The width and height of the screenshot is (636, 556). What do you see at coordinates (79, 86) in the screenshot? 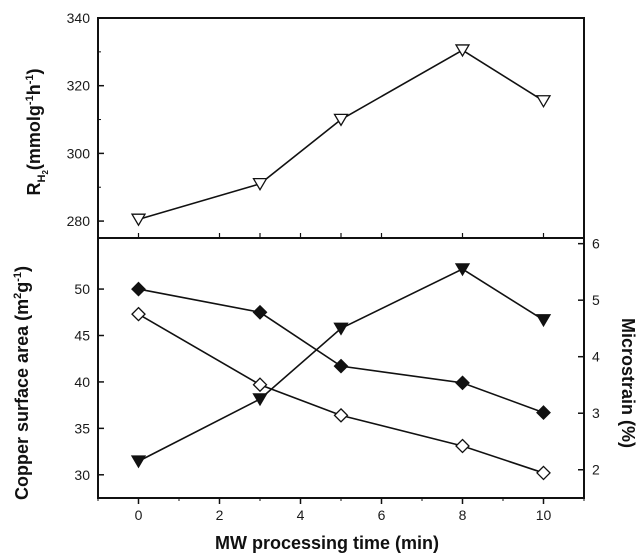
I see `top-y-tick-label: 320` at bounding box center [79, 86].